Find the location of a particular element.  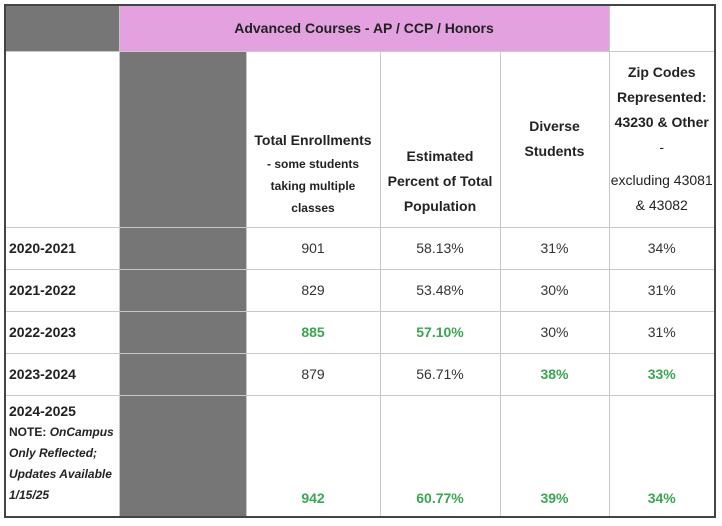

cell-enrollments: 829 is located at coordinates (313, 290).